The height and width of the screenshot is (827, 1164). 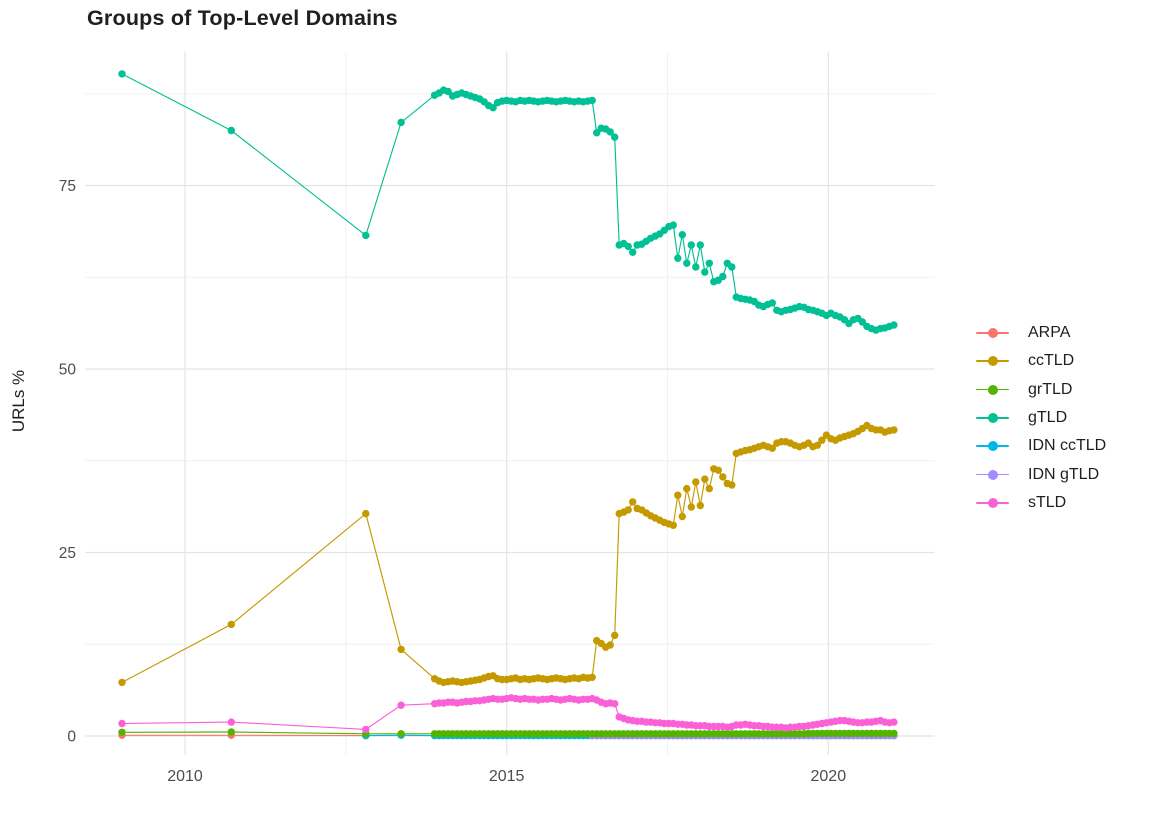 What do you see at coordinates (18, 401) in the screenshot?
I see `y-axis-title: URLs %` at bounding box center [18, 401].